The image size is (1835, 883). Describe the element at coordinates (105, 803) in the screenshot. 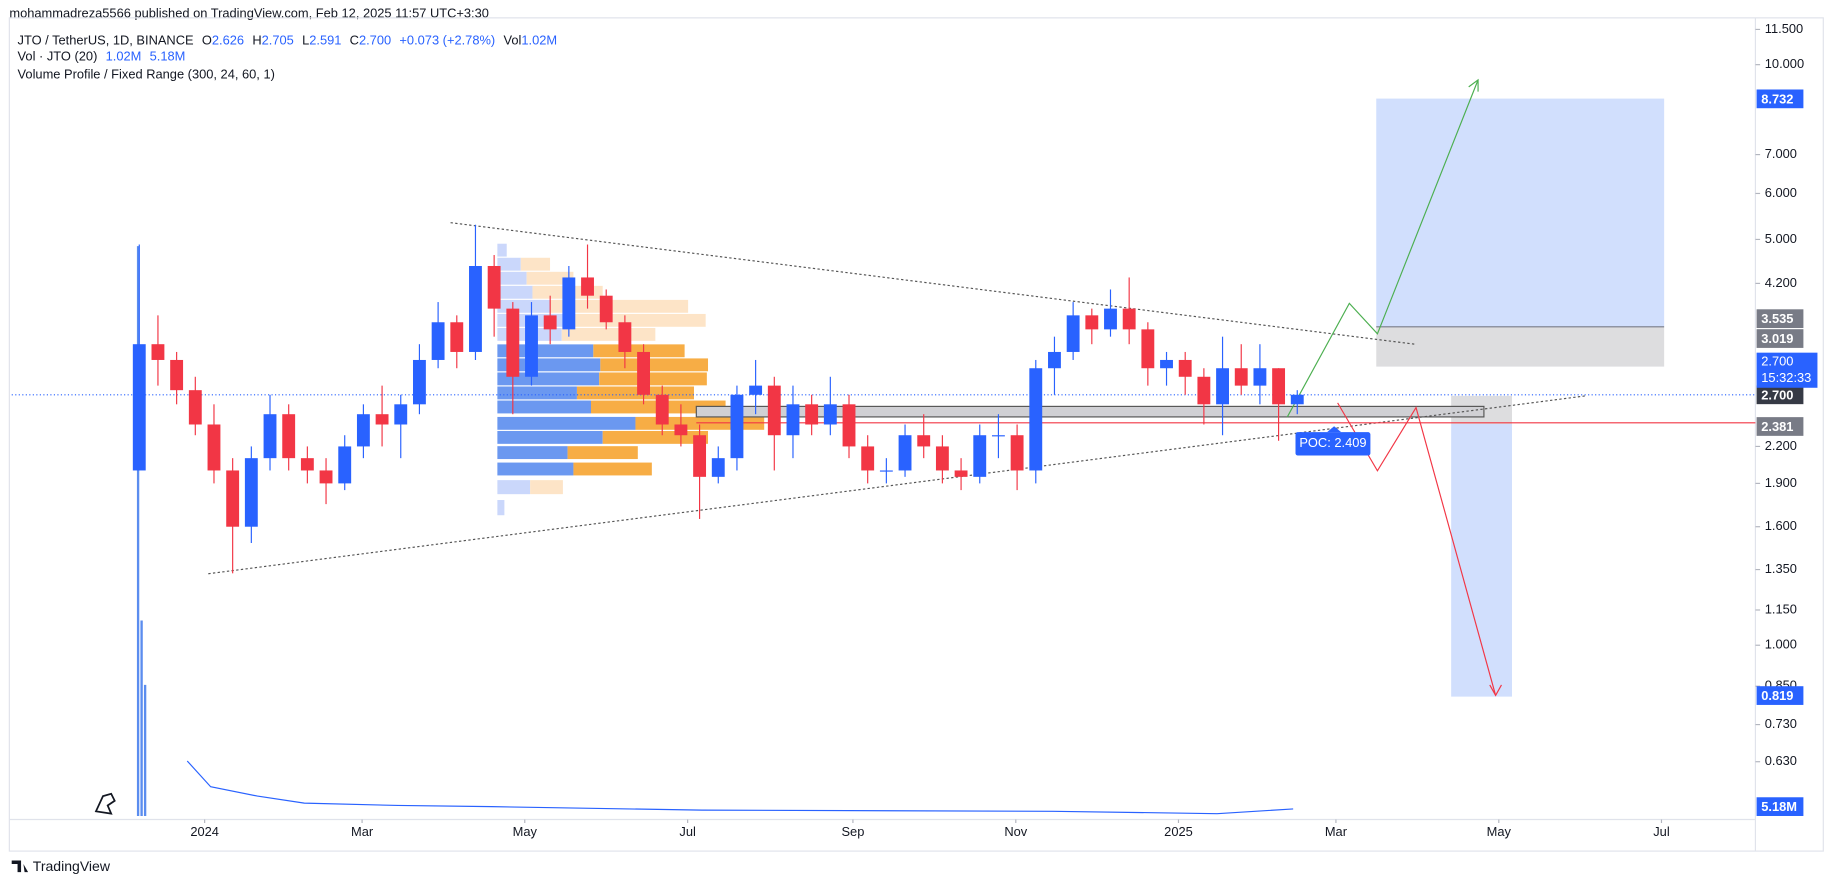

I see `dino-icon` at that location.